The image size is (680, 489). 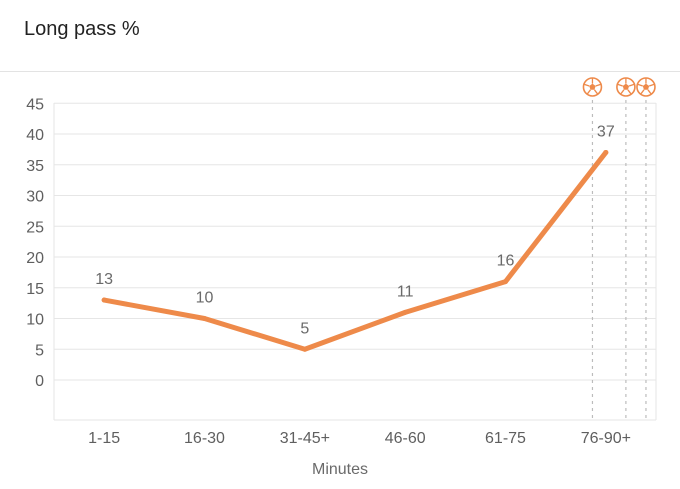 I want to click on data-label: 37, so click(x=606, y=131).